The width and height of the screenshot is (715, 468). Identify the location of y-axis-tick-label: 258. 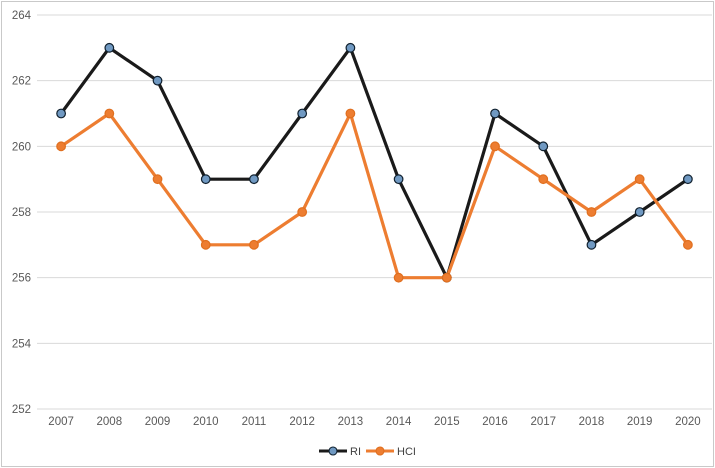
(21, 213).